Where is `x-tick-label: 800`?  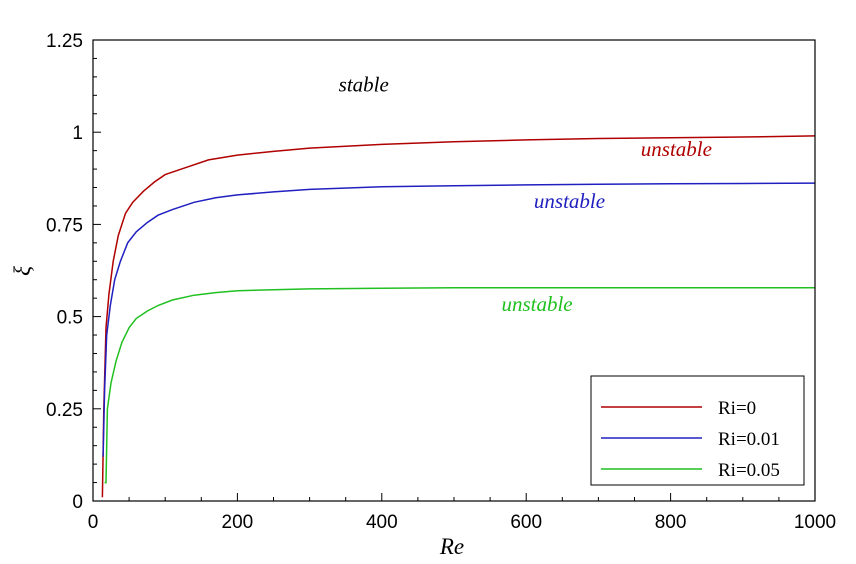 x-tick-label: 800 is located at coordinates (671, 522).